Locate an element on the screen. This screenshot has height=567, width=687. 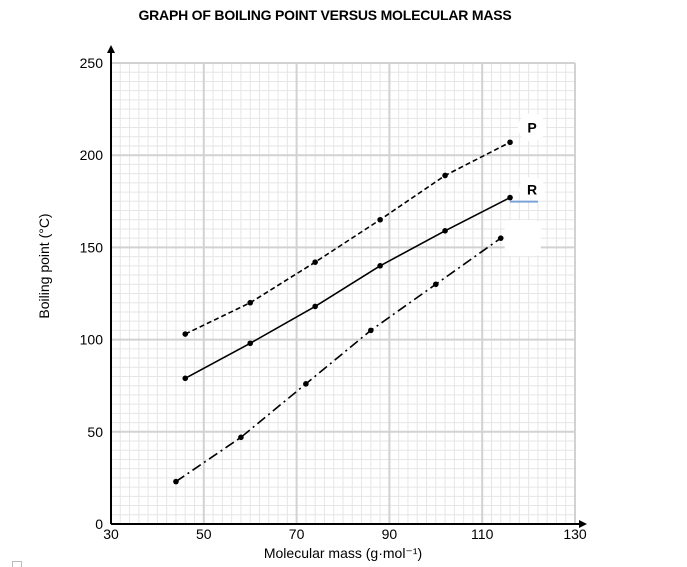
x-tick-label: 130 is located at coordinates (575, 534).